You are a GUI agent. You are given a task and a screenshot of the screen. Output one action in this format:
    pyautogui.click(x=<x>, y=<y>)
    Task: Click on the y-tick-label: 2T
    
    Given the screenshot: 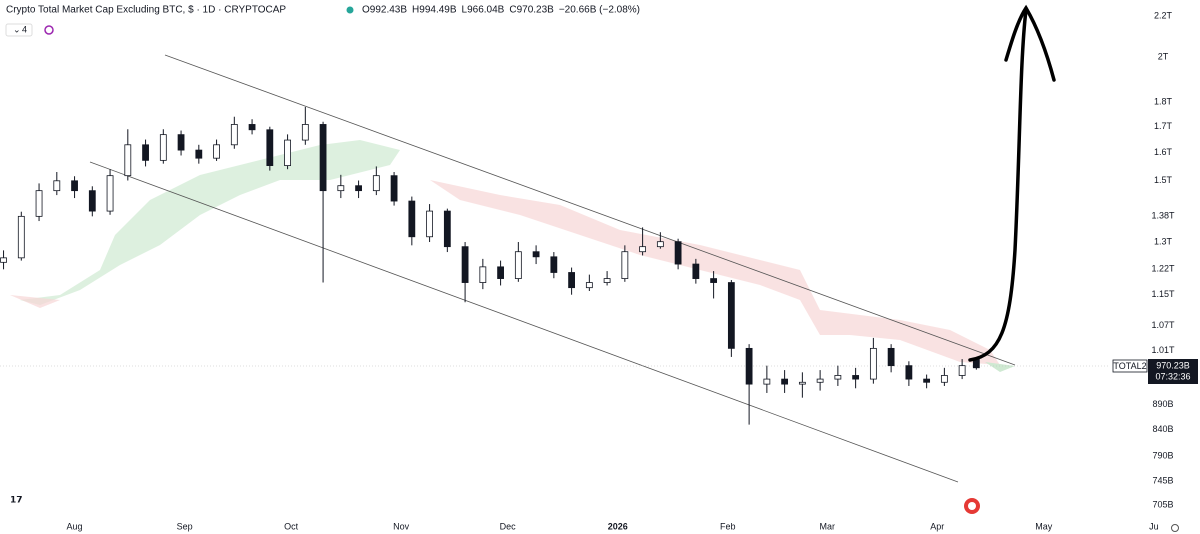 What is the action you would take?
    pyautogui.click(x=1163, y=56)
    